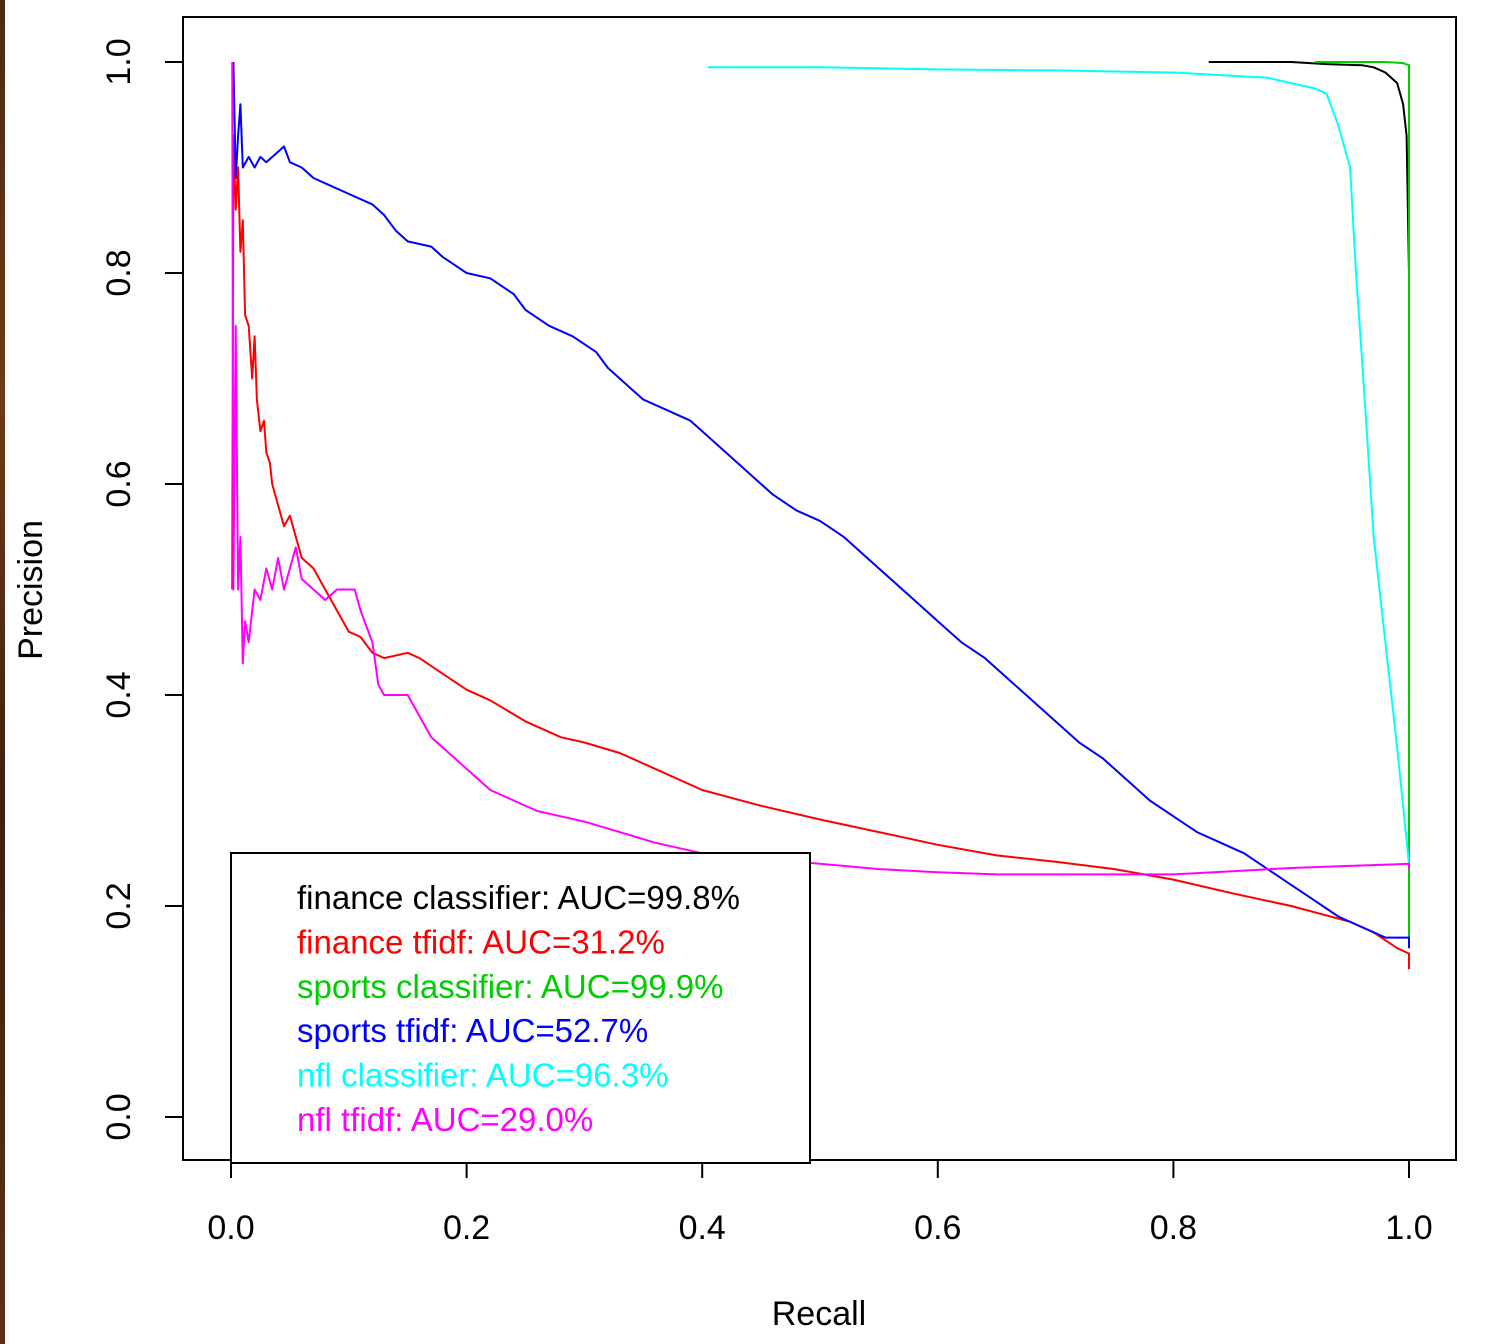 The height and width of the screenshot is (1344, 1500). What do you see at coordinates (510, 986) in the screenshot?
I see `legend-entry: sports classifier: AUC=99.9%` at bounding box center [510, 986].